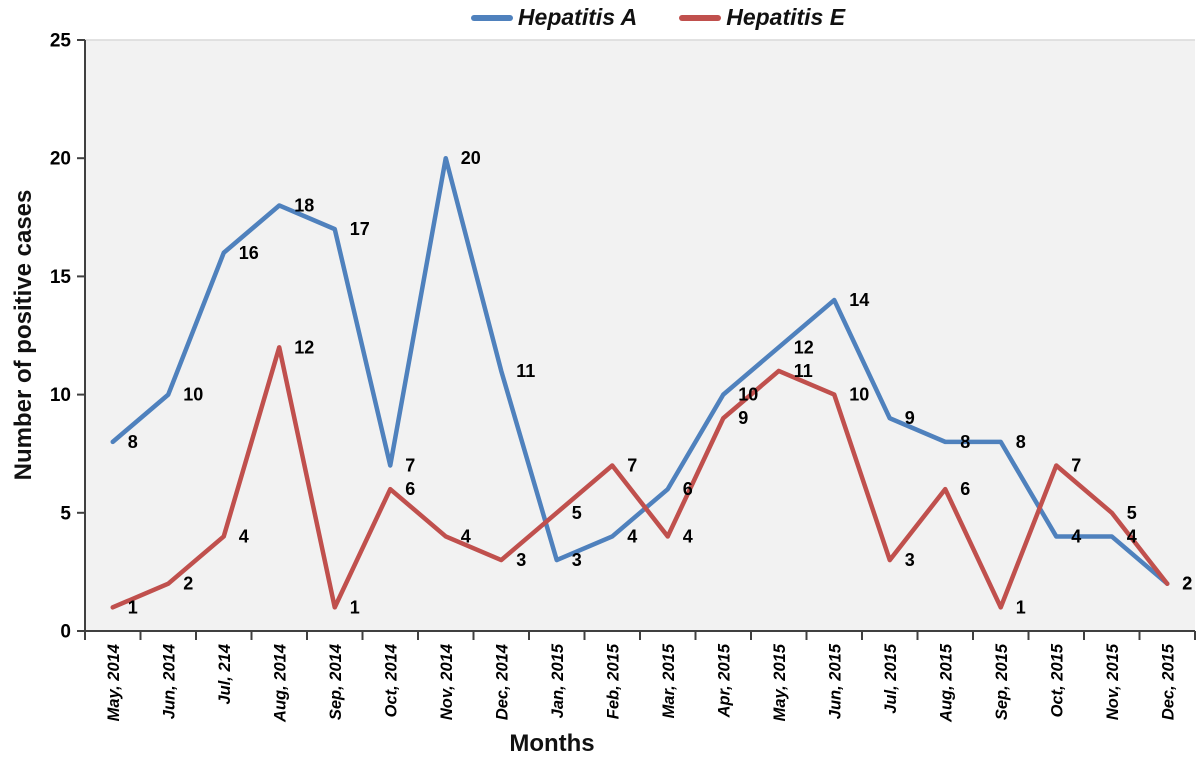 This screenshot has width=1200, height=761. Describe the element at coordinates (169, 681) in the screenshot. I see `x-axis-category-label: Jun, 2014` at that location.